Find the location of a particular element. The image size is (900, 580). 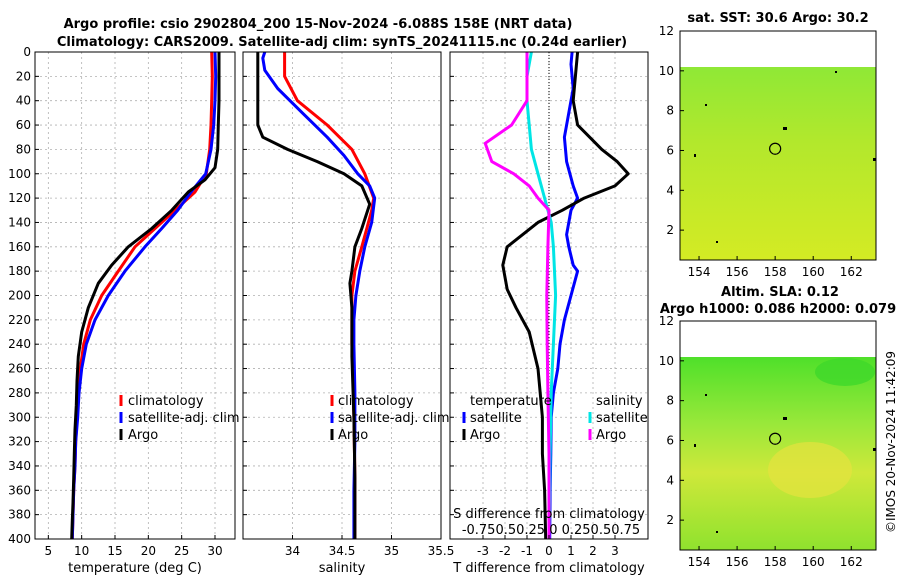

sst-map-islands is located at coordinates (785, 157).